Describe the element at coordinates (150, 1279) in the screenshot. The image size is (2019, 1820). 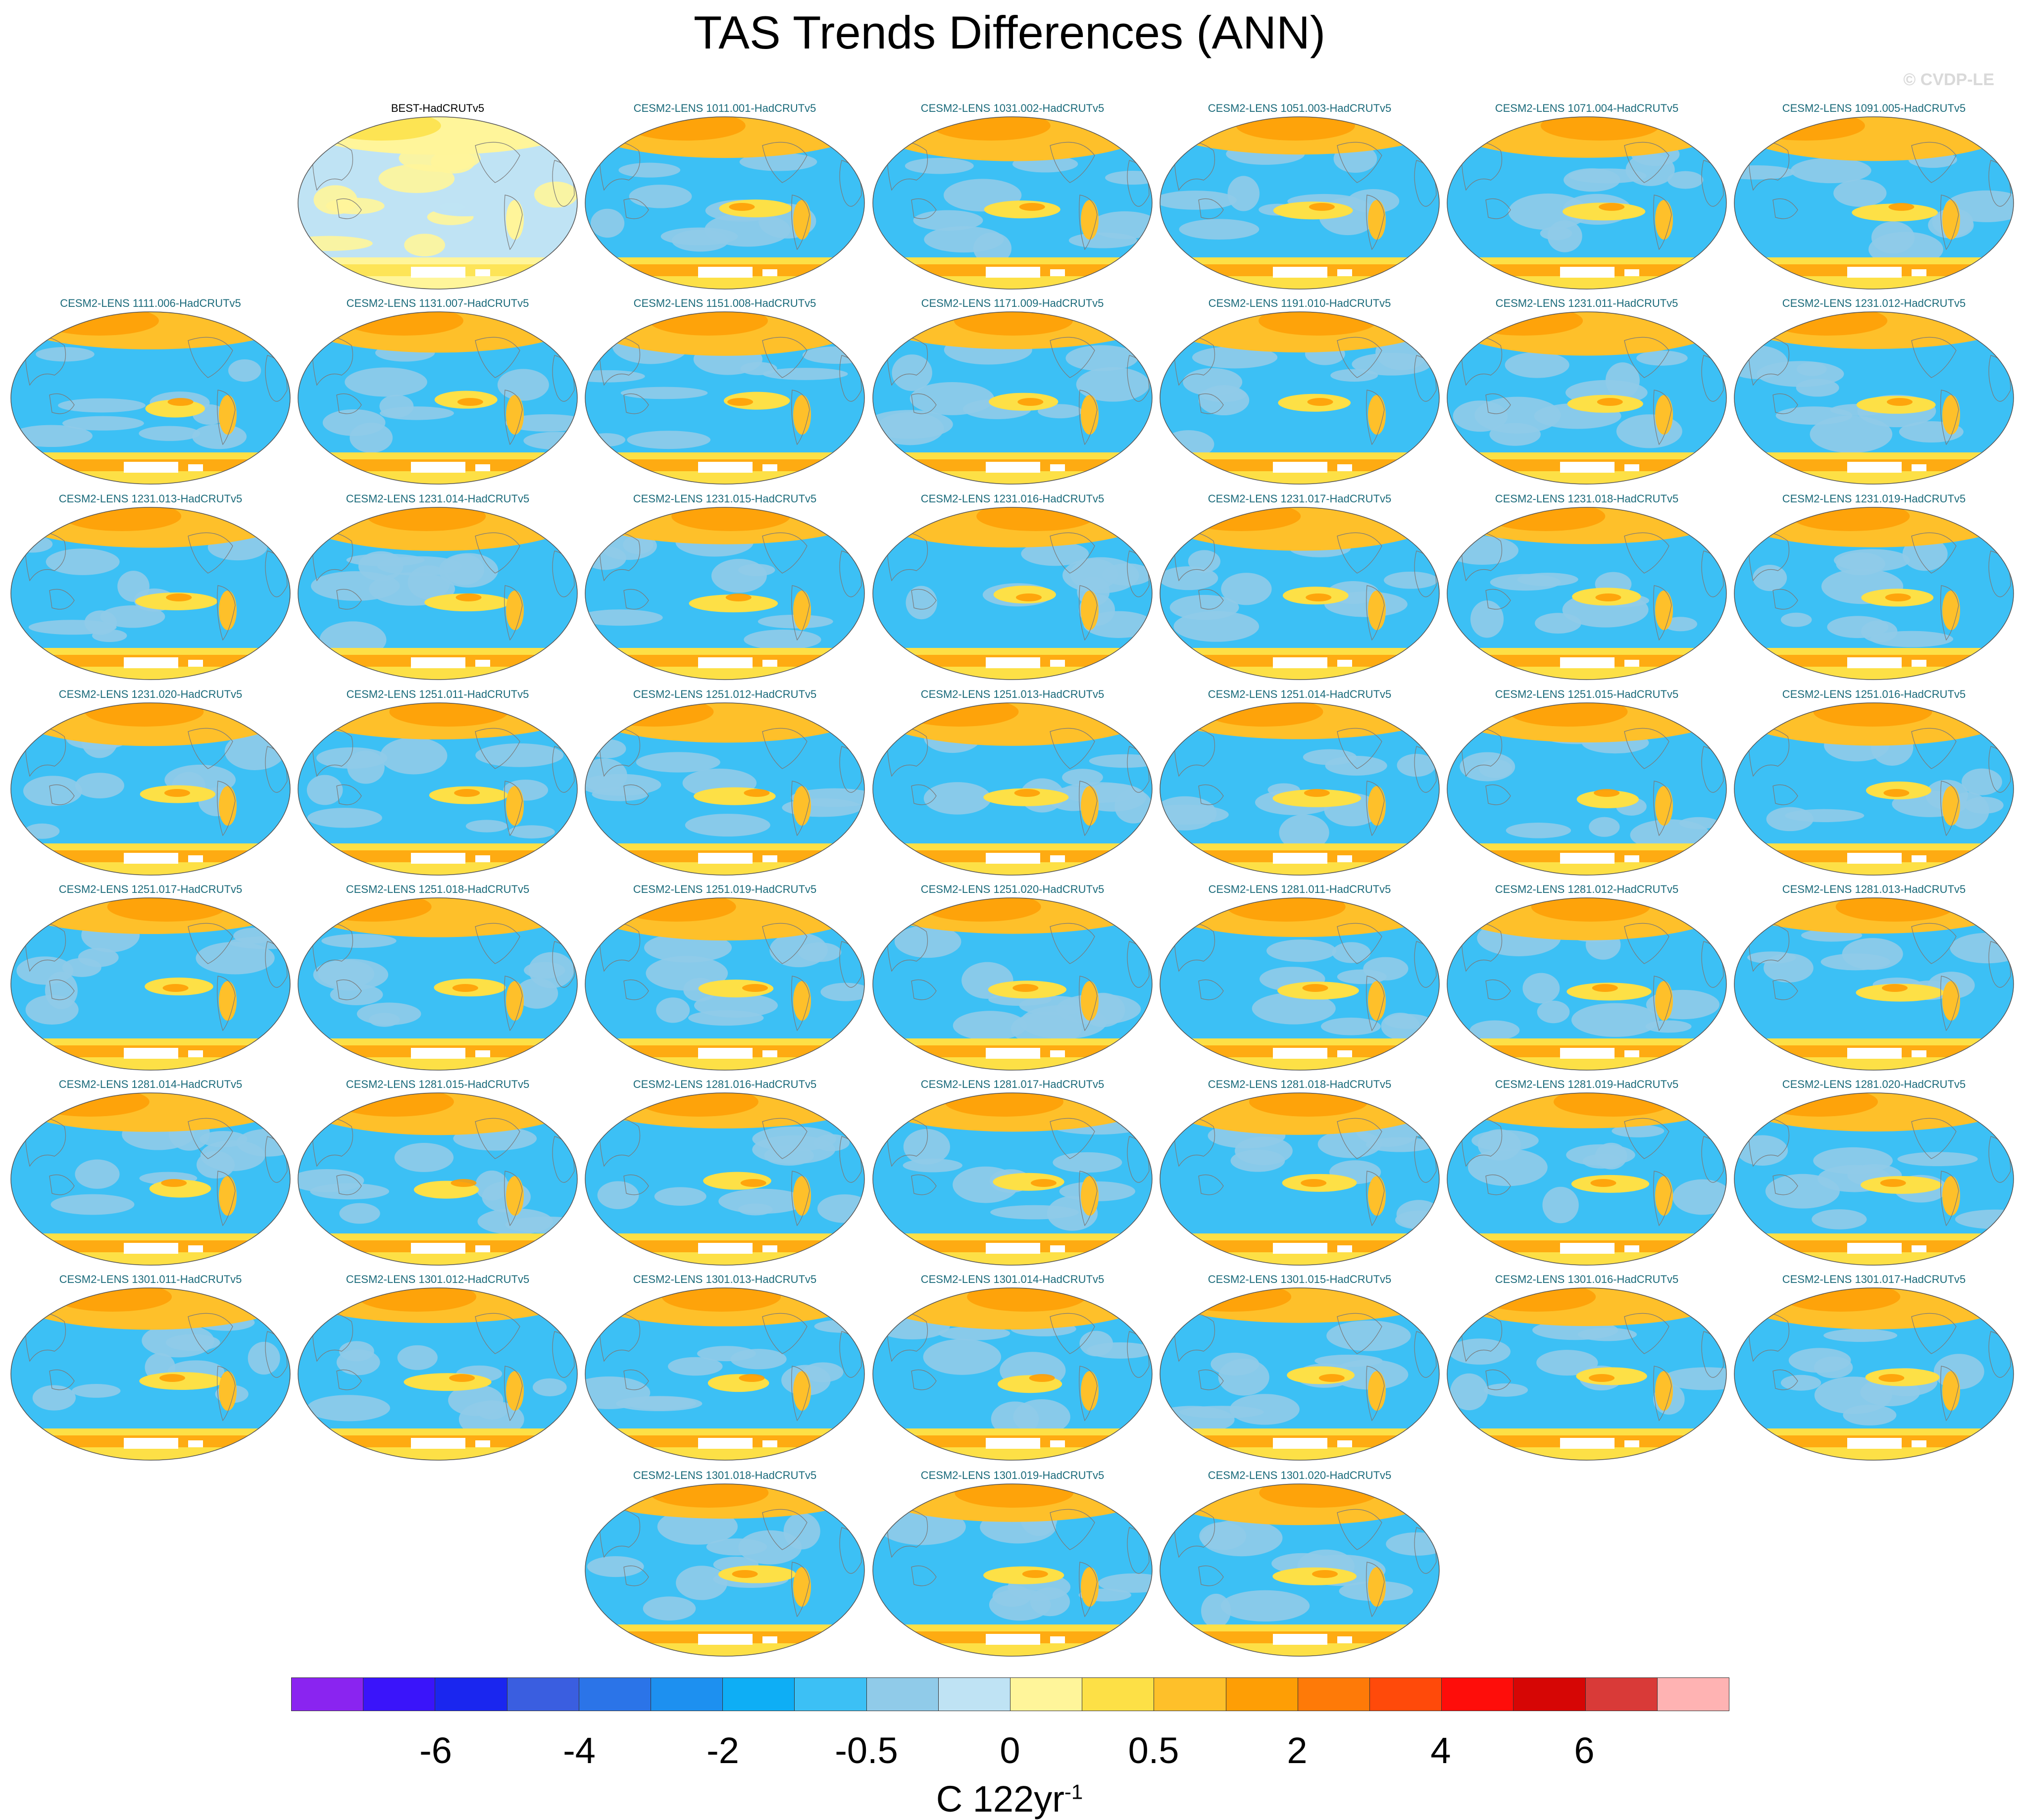
I see `panel-title: CESM2-LENS 1301.011-HadCRUTv5` at that location.